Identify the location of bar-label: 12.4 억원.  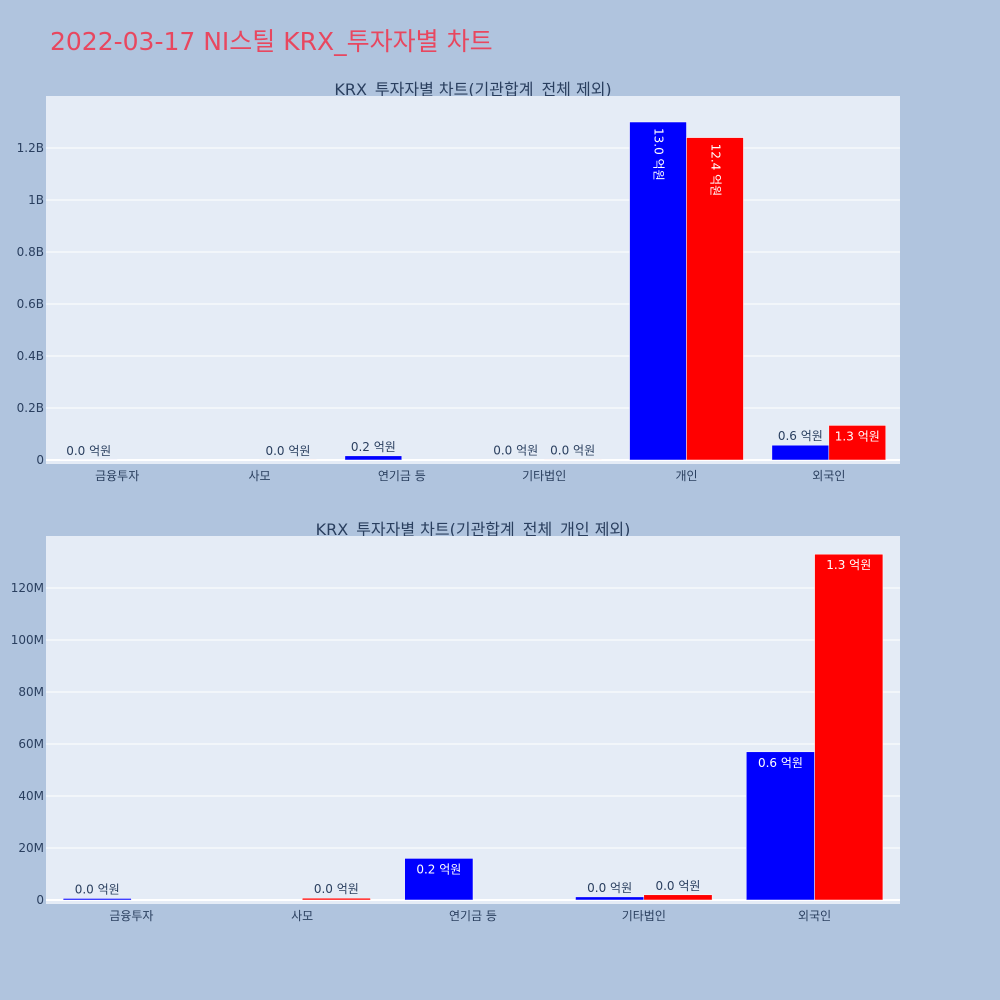
(715, 170).